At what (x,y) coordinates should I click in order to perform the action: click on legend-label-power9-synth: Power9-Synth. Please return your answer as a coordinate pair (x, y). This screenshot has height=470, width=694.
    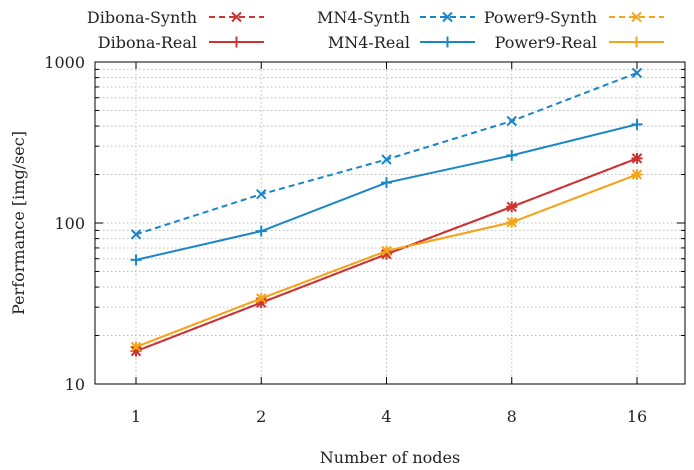
    Looking at the image, I should click on (540, 17).